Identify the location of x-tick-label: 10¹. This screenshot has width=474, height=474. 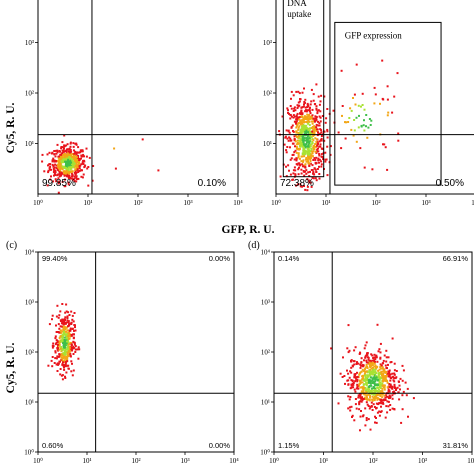
(87, 203).